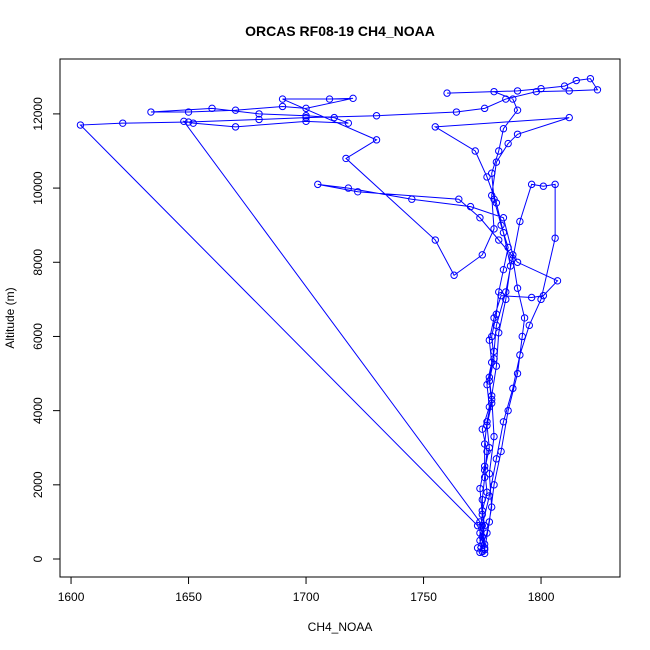 The image size is (650, 650). What do you see at coordinates (38, 262) in the screenshot?
I see `y-tick-label: 8000` at bounding box center [38, 262].